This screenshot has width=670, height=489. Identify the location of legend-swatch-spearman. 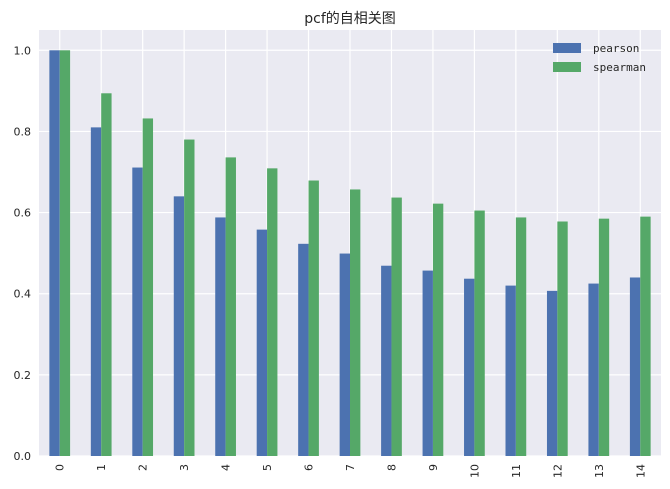
(567, 67).